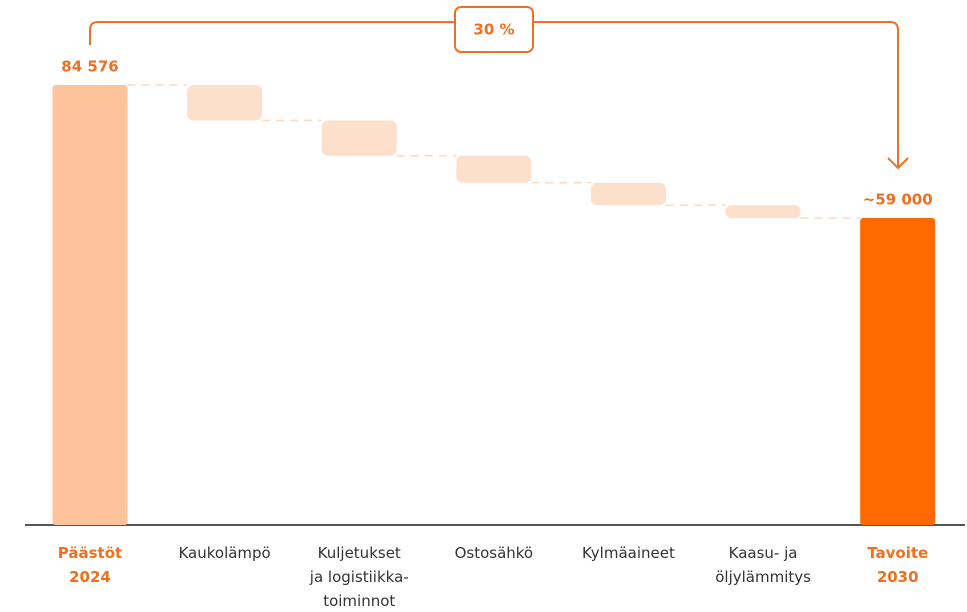 The width and height of the screenshot is (967, 612). I want to click on x-tick-label: Kylmäaineet, so click(628, 553).